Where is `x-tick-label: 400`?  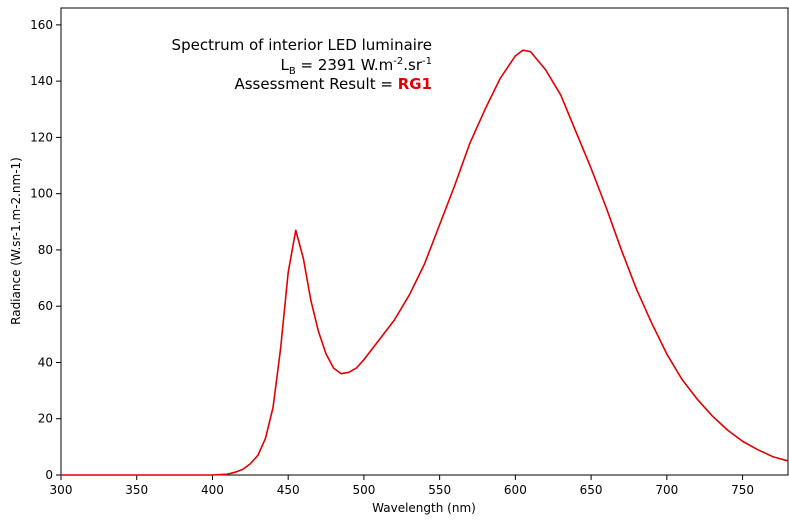
x-tick-label: 400 is located at coordinates (212, 490).